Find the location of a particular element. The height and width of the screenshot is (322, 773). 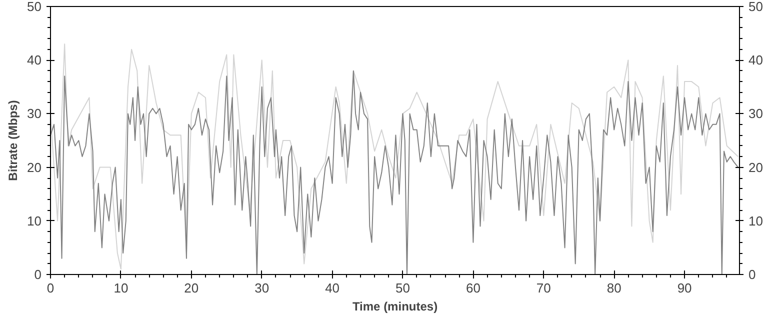

y-tick-label: 0 is located at coordinates (38, 274).